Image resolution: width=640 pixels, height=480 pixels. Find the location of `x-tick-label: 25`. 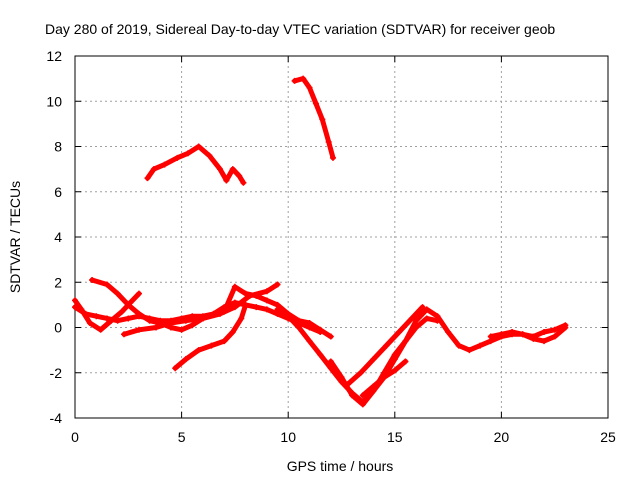

x-tick-label: 25 is located at coordinates (608, 437).